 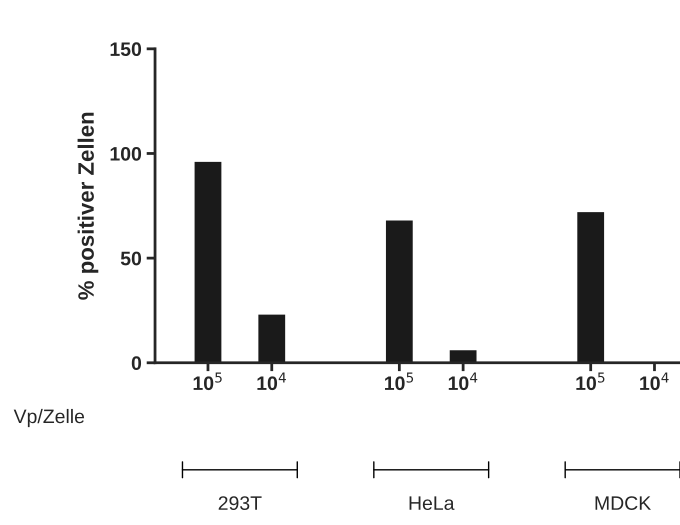 What do you see at coordinates (623, 503) in the screenshot?
I see `text: MDCK` at bounding box center [623, 503].